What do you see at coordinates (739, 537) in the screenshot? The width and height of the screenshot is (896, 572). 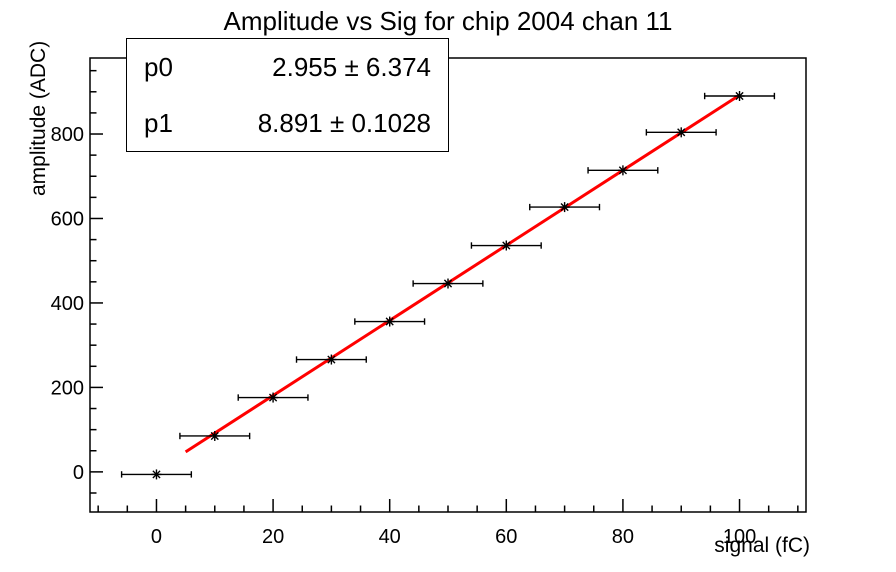 I see `x-tick-label: 100` at bounding box center [739, 537].